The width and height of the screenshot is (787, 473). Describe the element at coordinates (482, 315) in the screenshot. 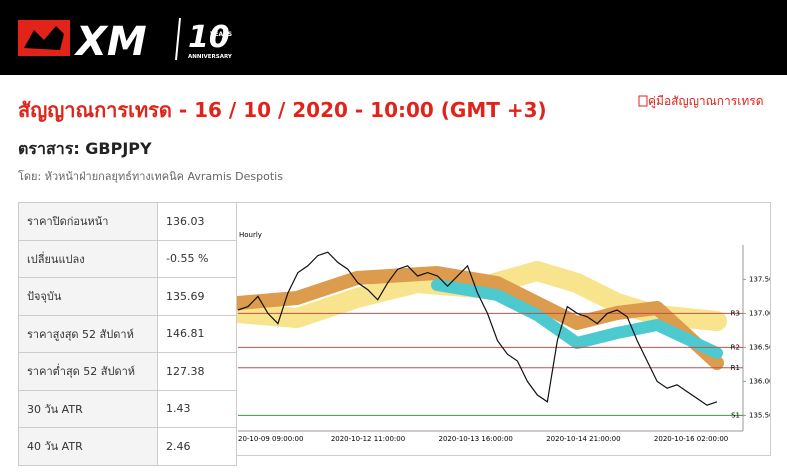

I see `bands` at that location.